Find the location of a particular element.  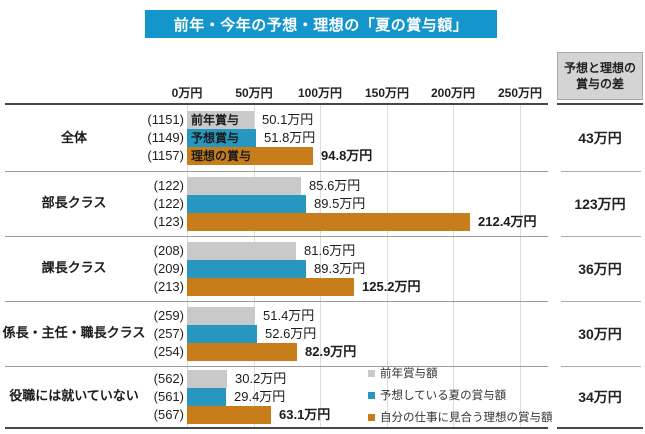

category-label: 課長クラス is located at coordinates (74, 268).